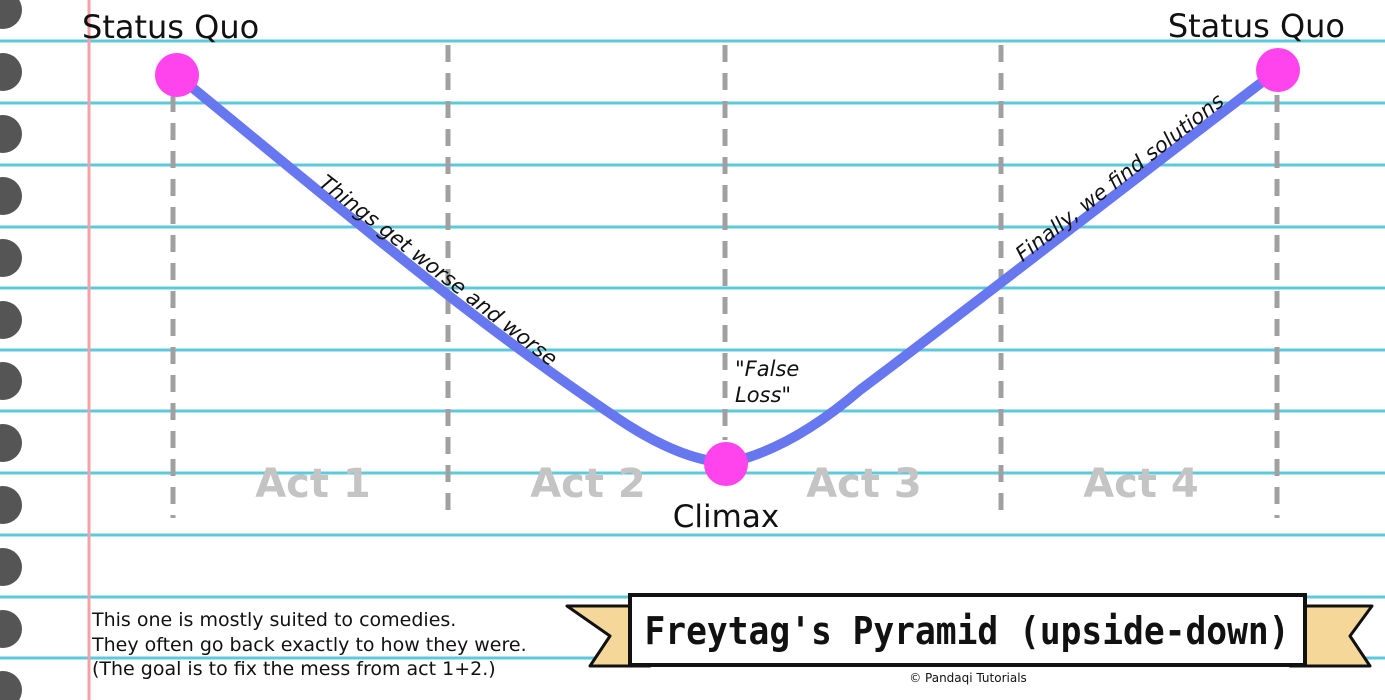 The height and width of the screenshot is (700, 1385). What do you see at coordinates (1256, 26) in the screenshot?
I see `status-quo-right-label: Status Quo` at bounding box center [1256, 26].